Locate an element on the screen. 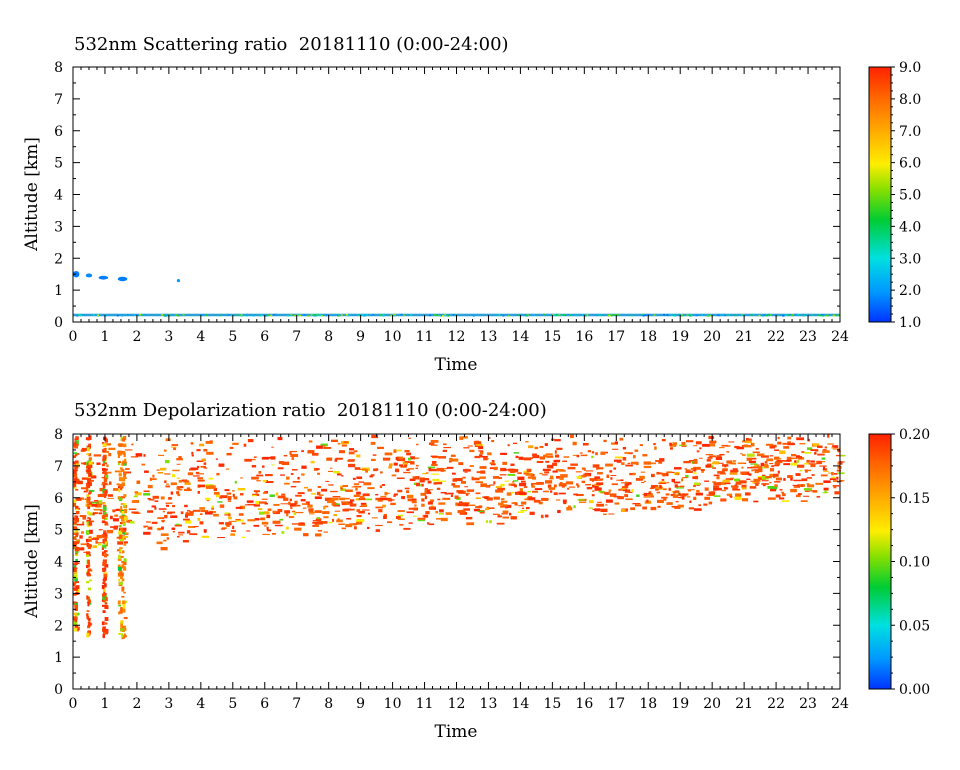  y-tick-label: 7 is located at coordinates (58, 467).